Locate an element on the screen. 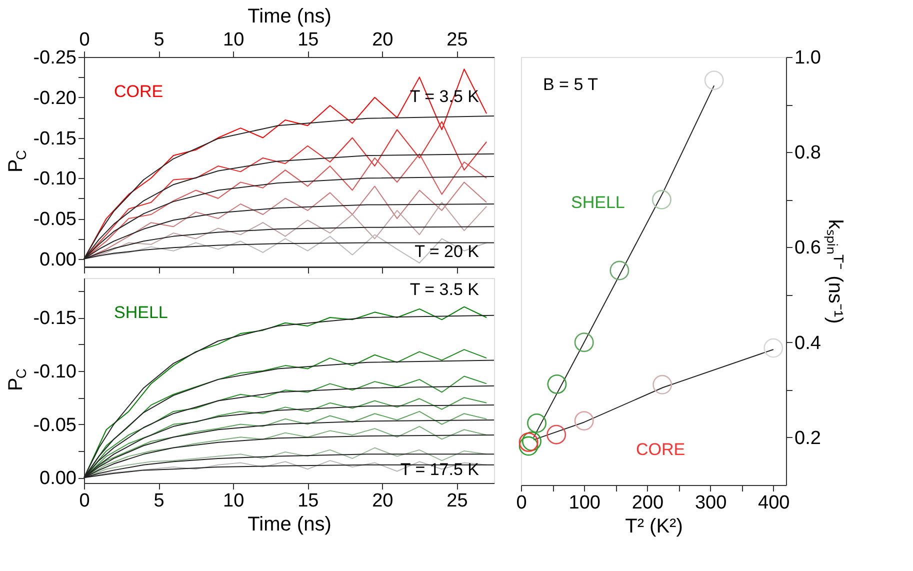 The width and height of the screenshot is (913, 571). annotation: B = 5 T is located at coordinates (570, 84).